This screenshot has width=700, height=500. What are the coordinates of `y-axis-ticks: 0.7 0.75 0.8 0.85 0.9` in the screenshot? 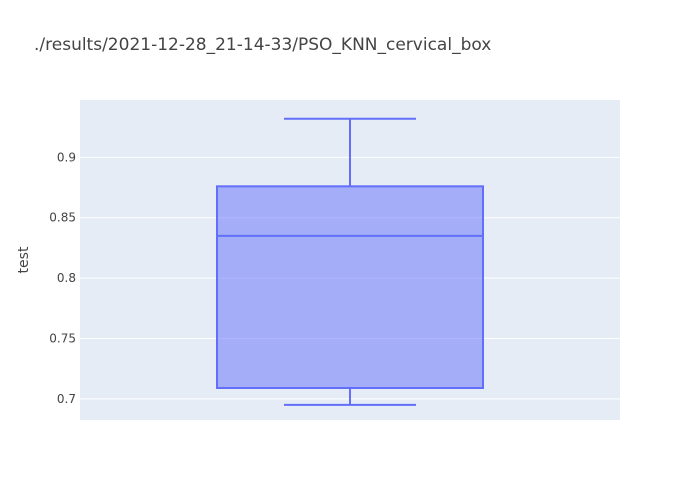 It's located at (62, 278).